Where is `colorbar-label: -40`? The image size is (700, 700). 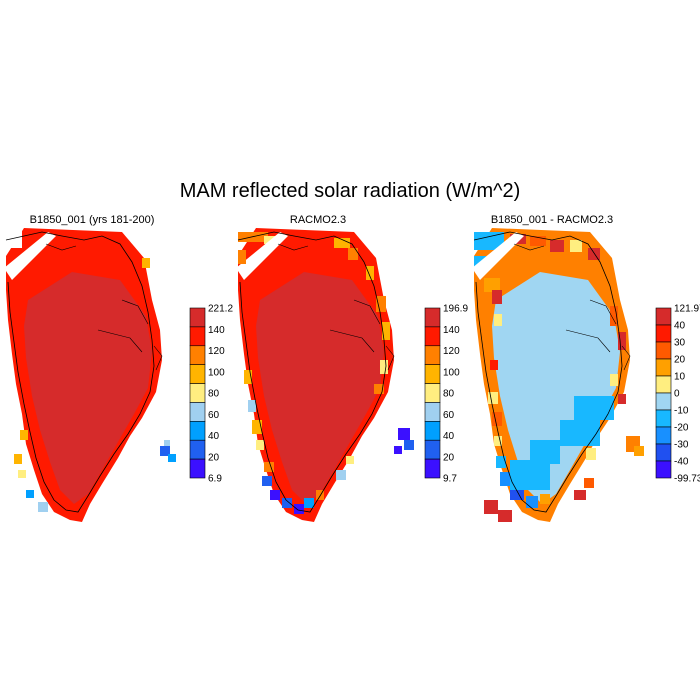 colorbar-label: -40 is located at coordinates (681, 462).